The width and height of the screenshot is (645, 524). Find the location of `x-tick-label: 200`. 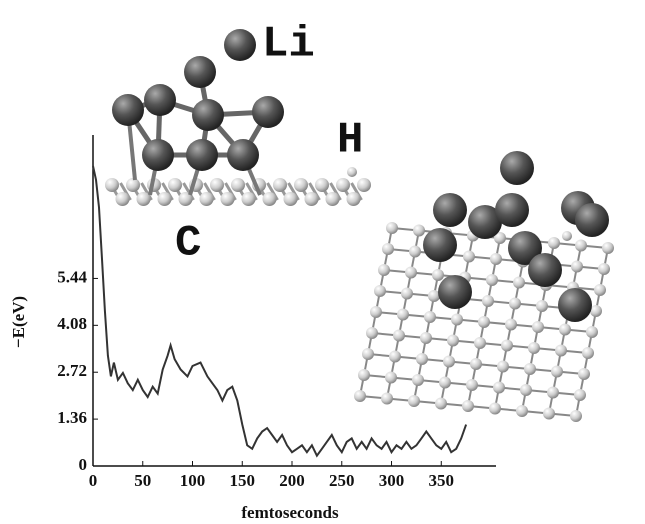

x-tick-label: 200 is located at coordinates (292, 480).